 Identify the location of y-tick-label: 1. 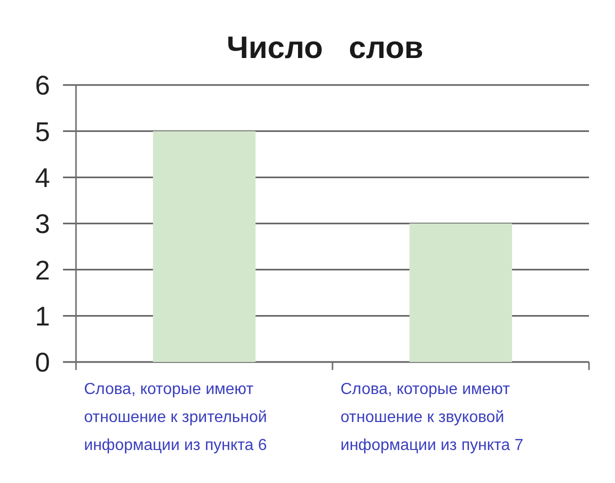
(42, 317).